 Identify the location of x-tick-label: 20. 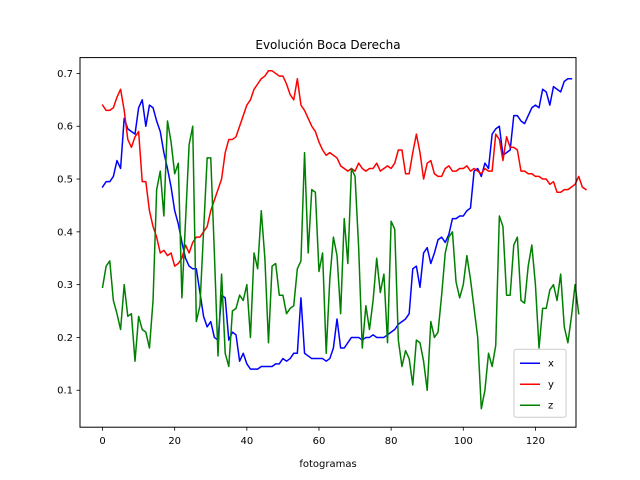
(174, 441).